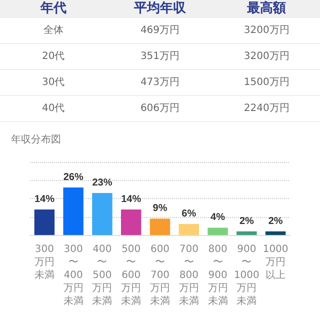  Describe the element at coordinates (44, 262) in the screenshot. I see `x-tick-label: 300万円未満` at that location.